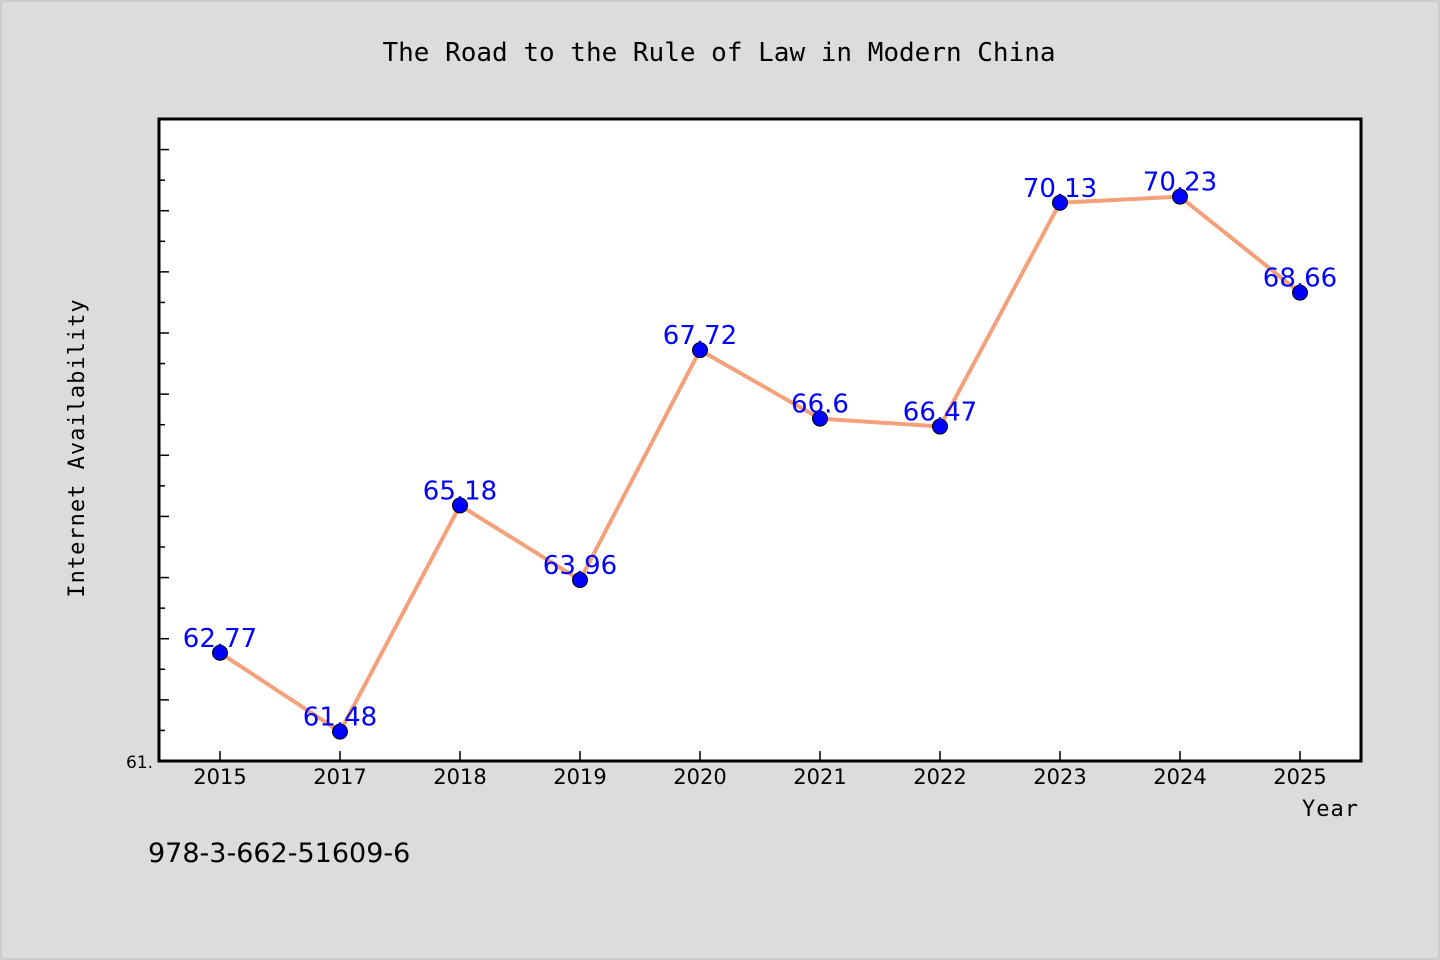 The height and width of the screenshot is (960, 1440). Describe the element at coordinates (1060, 189) in the screenshot. I see `data-label: 70.13` at that location.